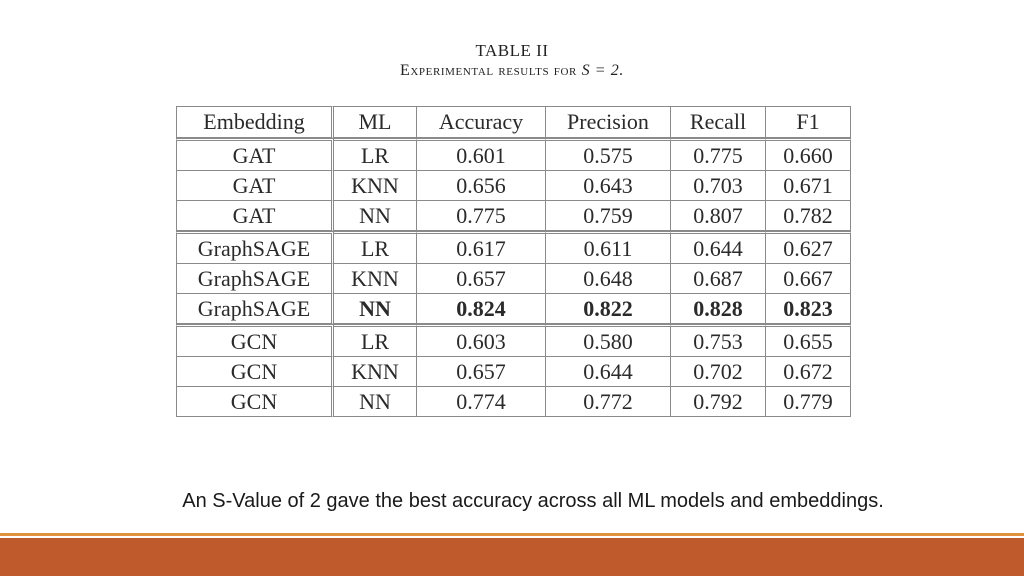  Describe the element at coordinates (718, 309) in the screenshot. I see `cell-recall: 0.828` at that location.